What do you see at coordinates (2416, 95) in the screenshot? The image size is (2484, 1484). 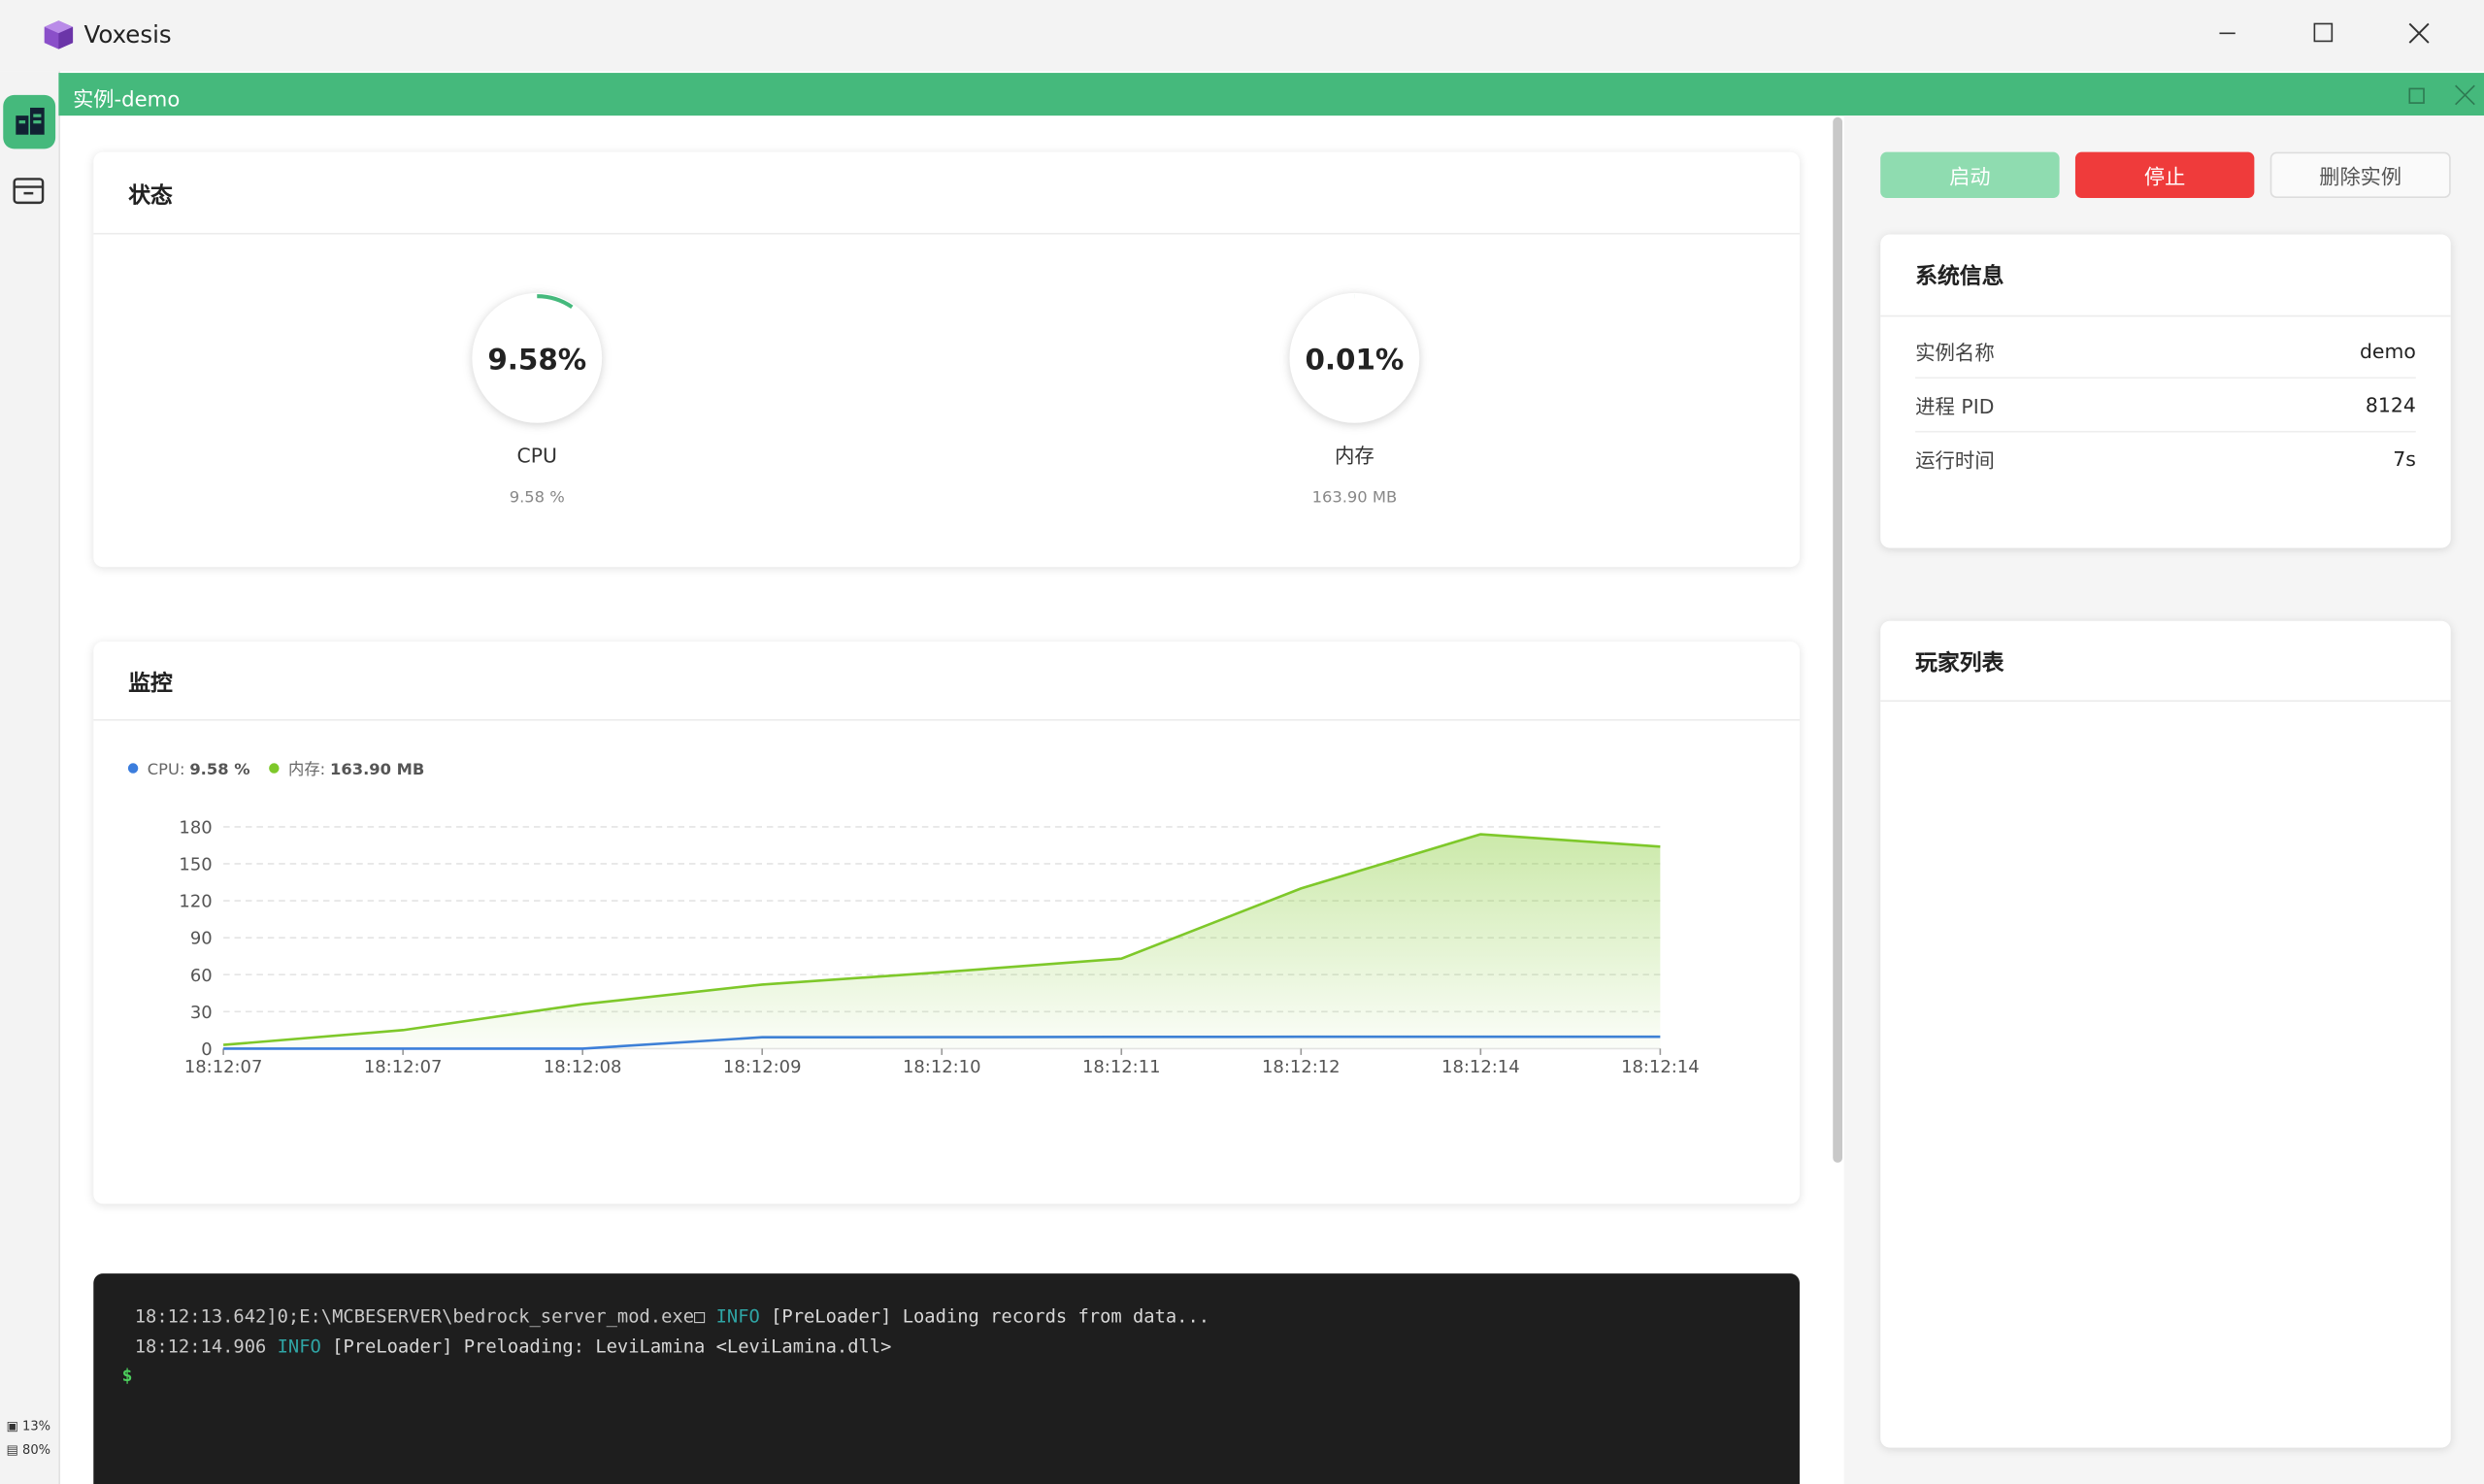 I see `tab-detach` at bounding box center [2416, 95].